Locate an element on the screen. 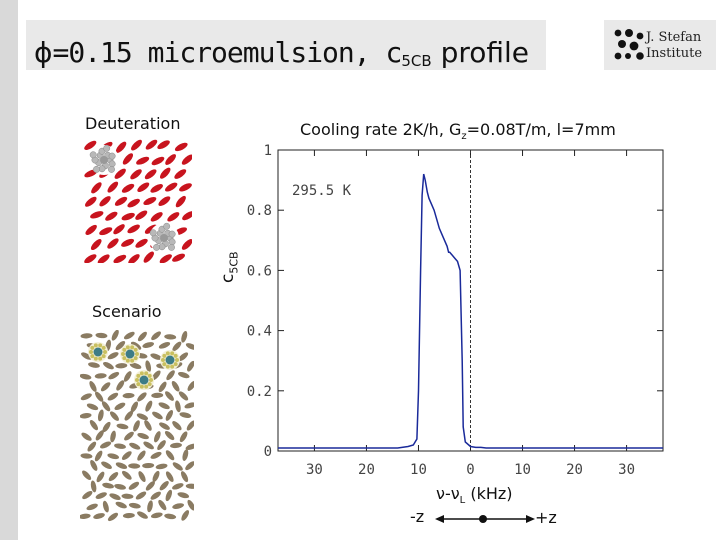 The width and height of the screenshot is (720, 540). direction-minus-label: -z is located at coordinates (417, 516).